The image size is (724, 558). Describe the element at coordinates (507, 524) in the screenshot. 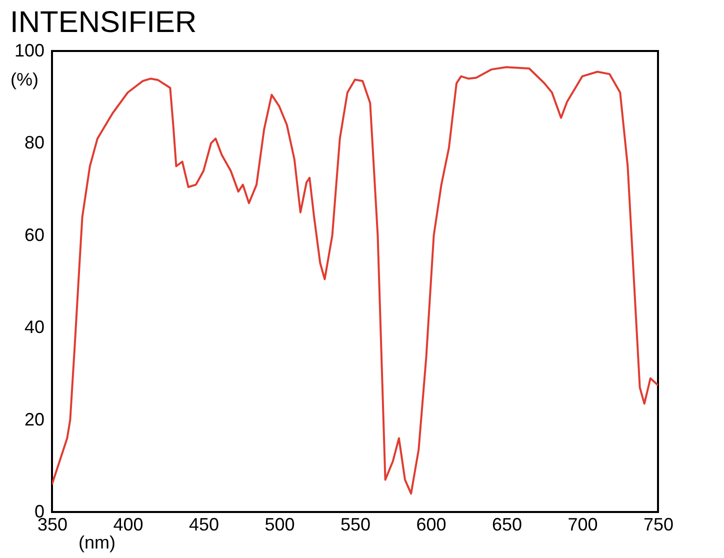

I see `x-tick-label: 650` at that location.